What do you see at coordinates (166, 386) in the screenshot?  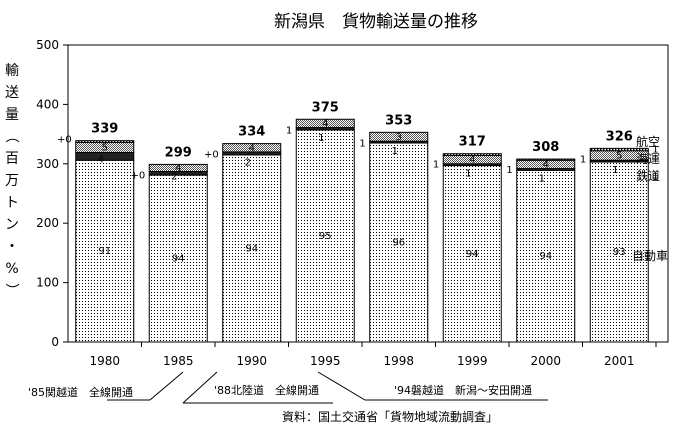 I see `annotation-line-1985-diag` at bounding box center [166, 386].